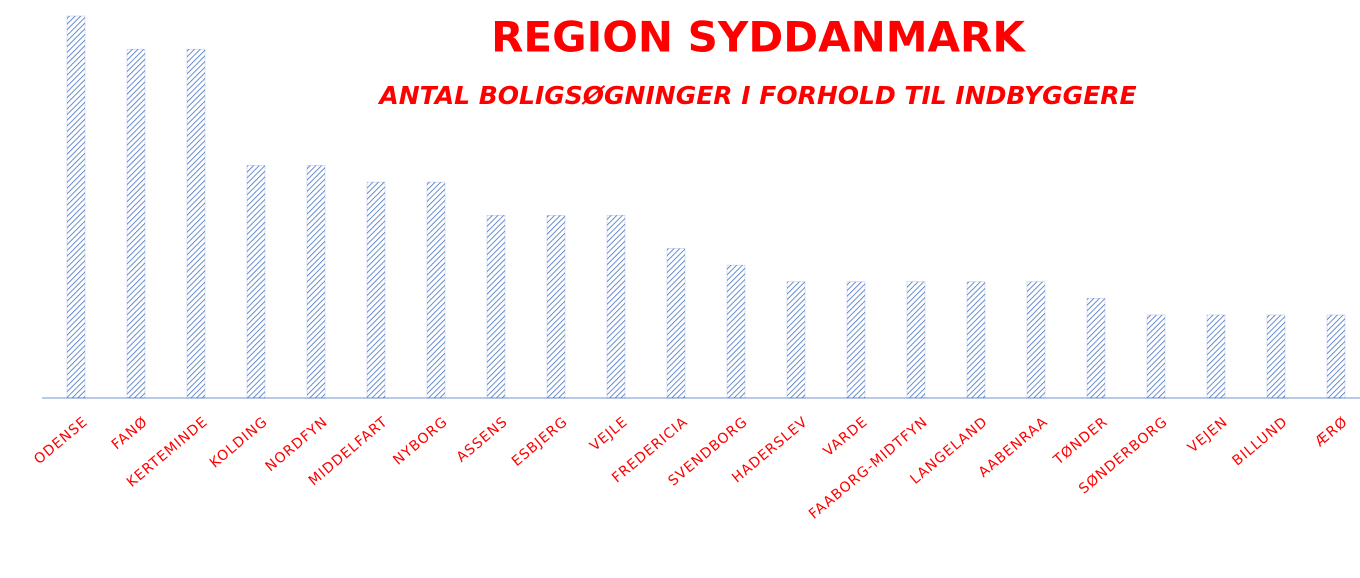  I want to click on x-tick-label: FANØ, so click(130, 433).